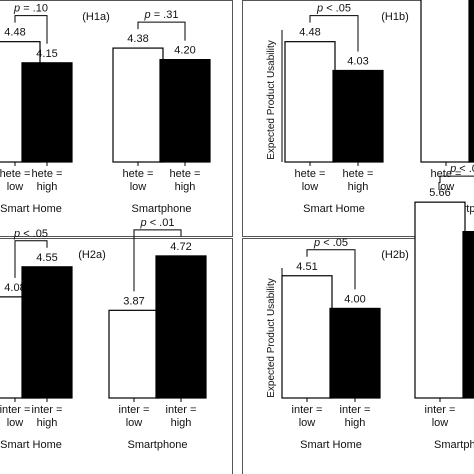 Image resolution: width=474 pixels, height=474 pixels. I want to click on p-value-label: p = .31, so click(161, 15).